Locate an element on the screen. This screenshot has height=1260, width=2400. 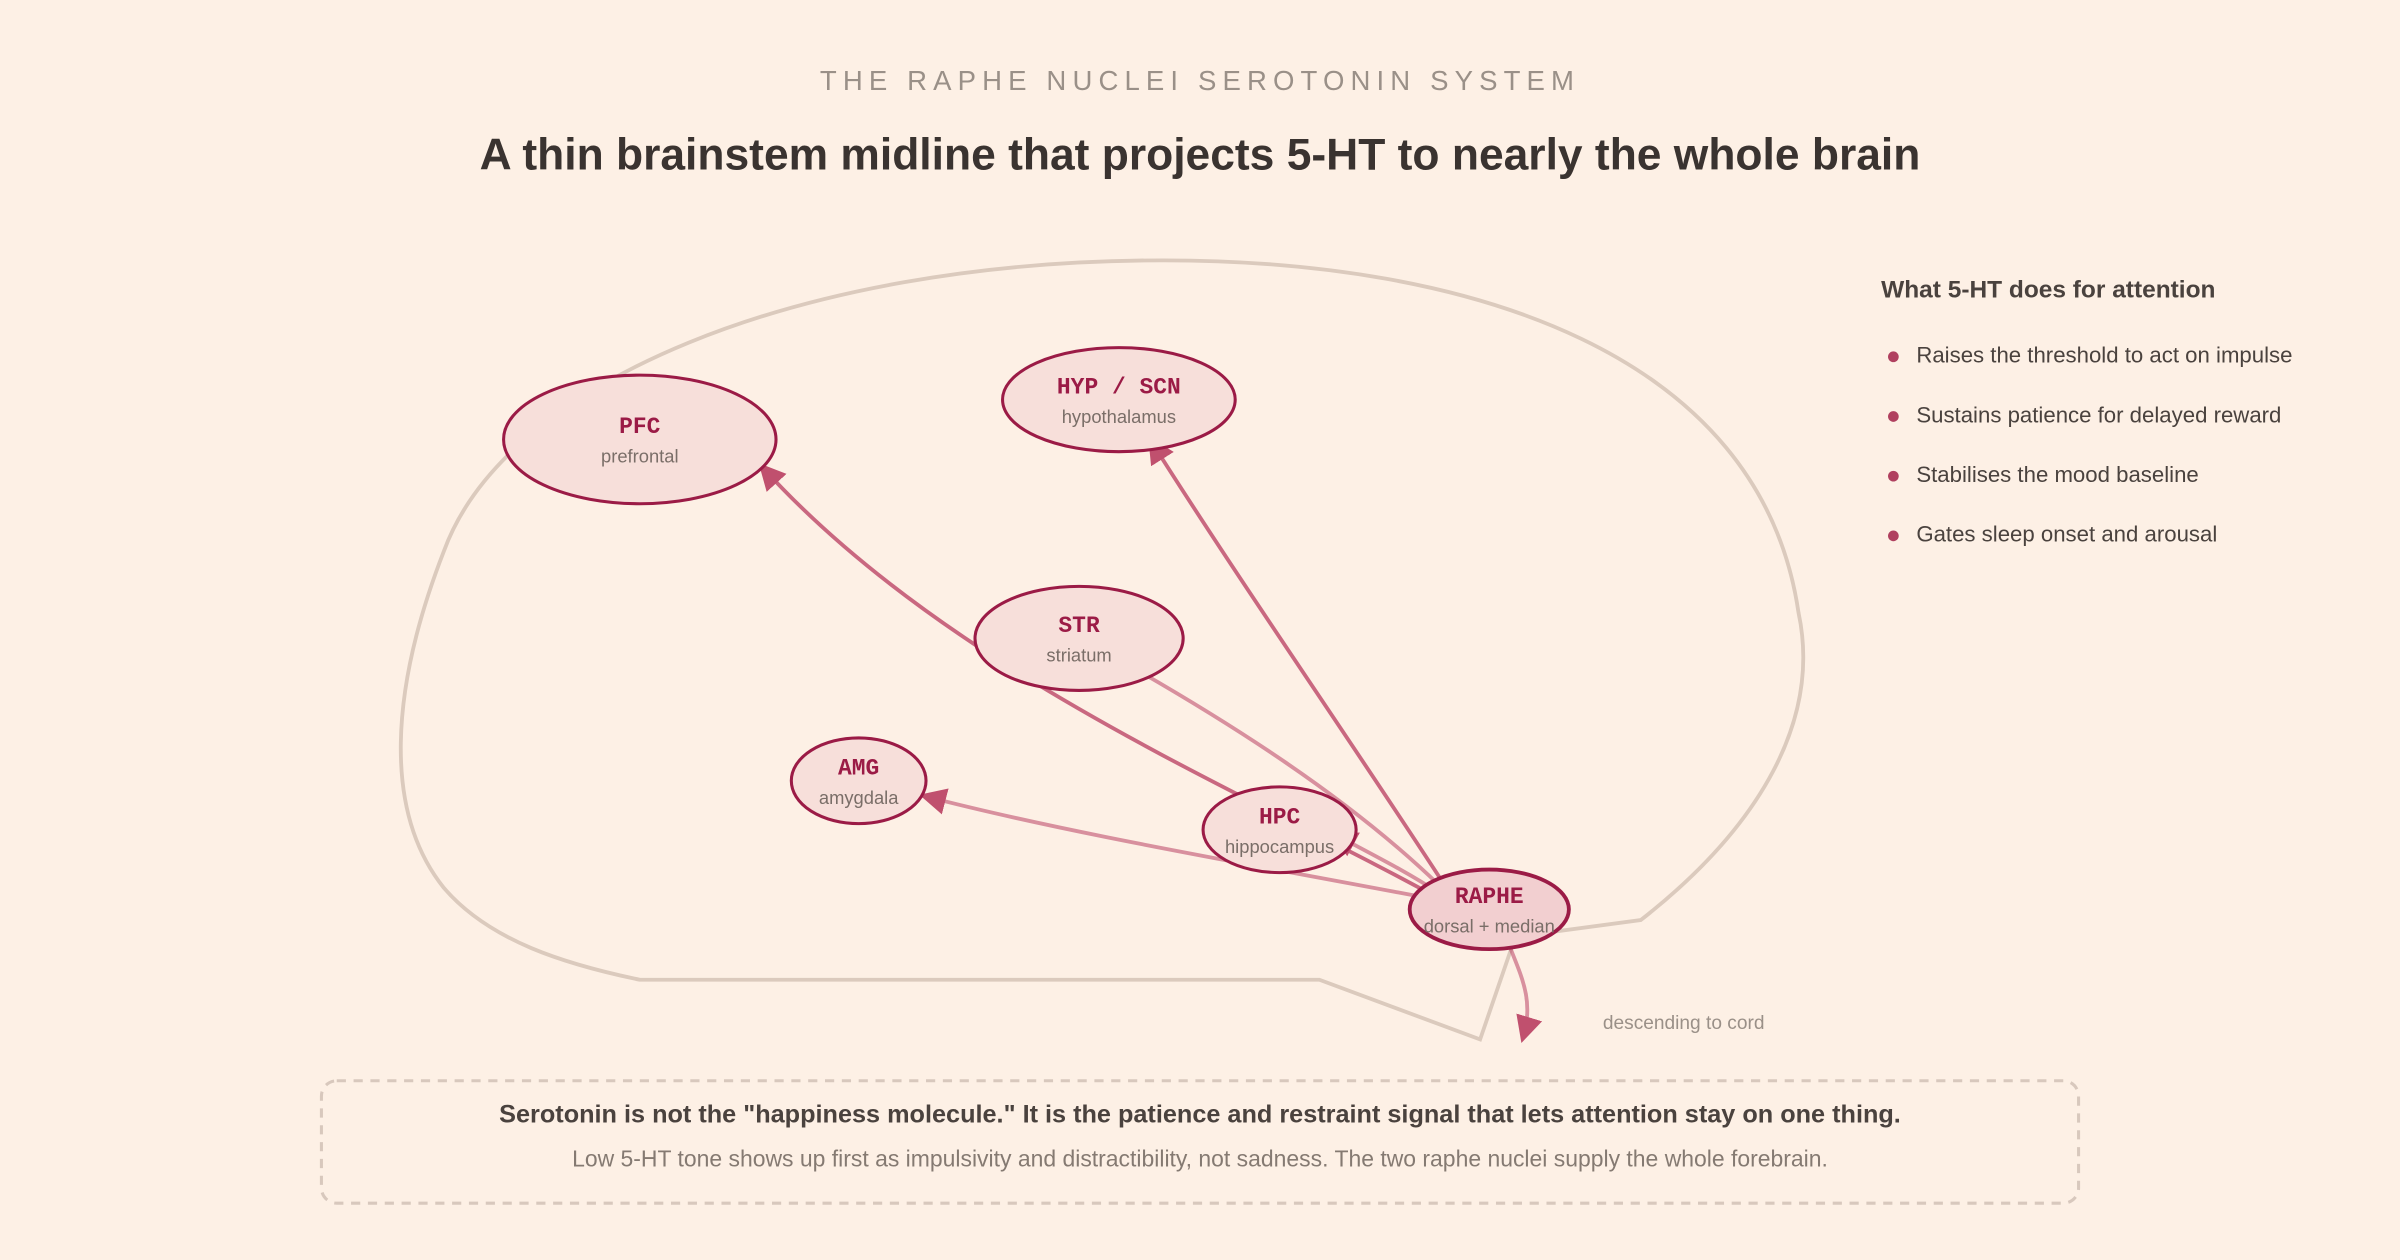
node-sublabel: hypothalamus is located at coordinates (1119, 416).